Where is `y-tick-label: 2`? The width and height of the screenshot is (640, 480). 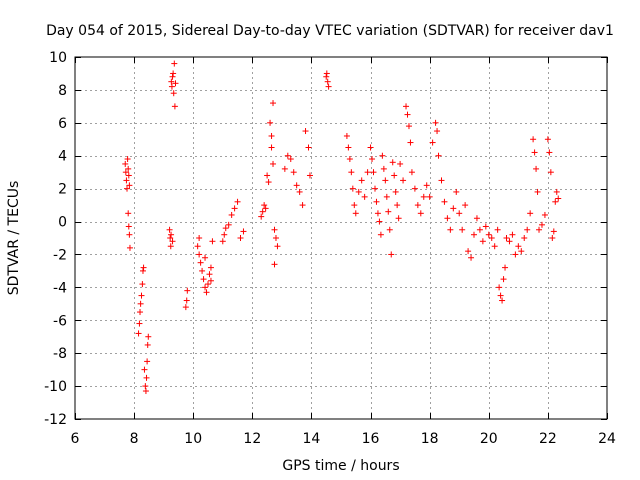
y-tick-label: 2 is located at coordinates (62, 190).